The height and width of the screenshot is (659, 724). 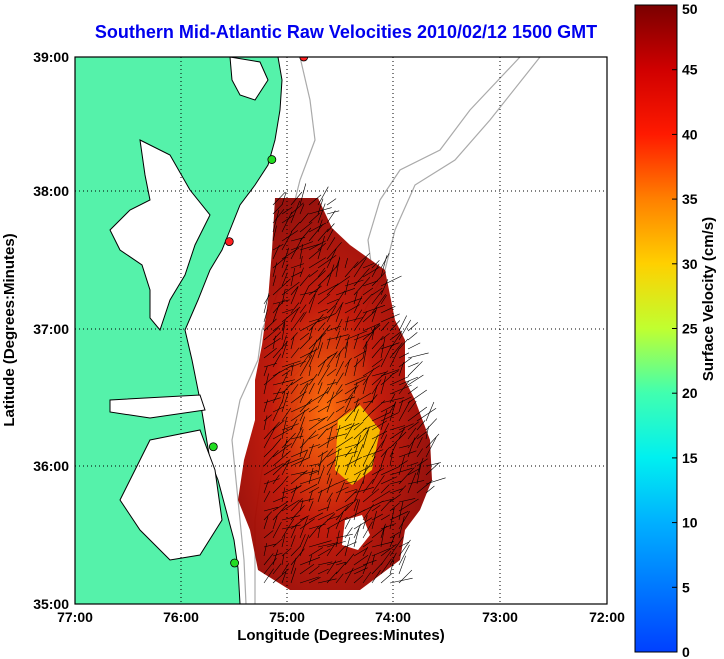 What do you see at coordinates (171, 495) in the screenshot?
I see `pamlico-sound` at bounding box center [171, 495].